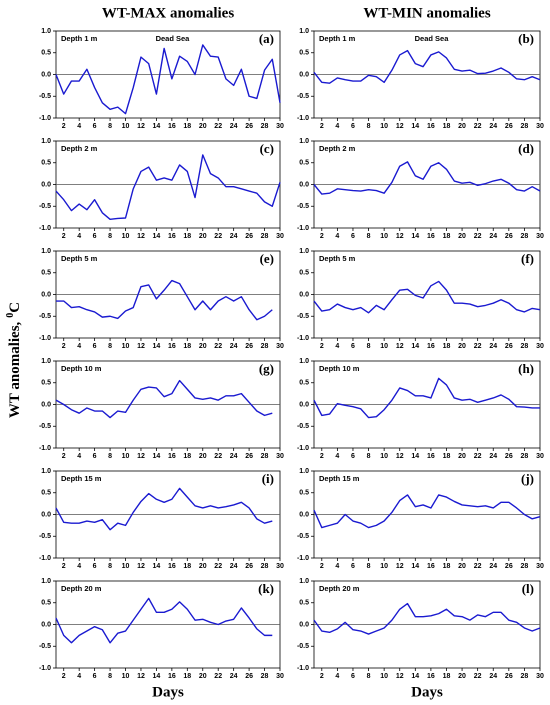 This screenshot has width=550, height=705. Describe the element at coordinates (337, 38) in the screenshot. I see `depth-label: Depth 1 m` at that location.